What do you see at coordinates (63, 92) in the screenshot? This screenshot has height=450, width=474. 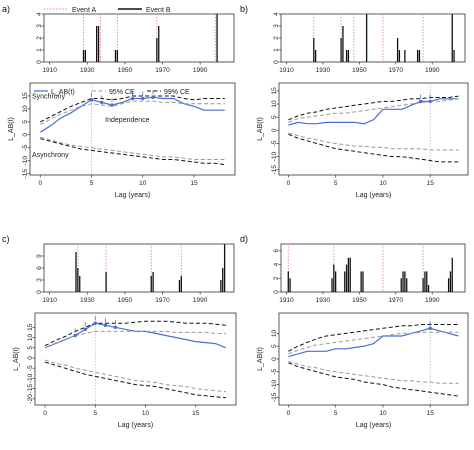 I see `legend-label-obs: L_AB(t)` at bounding box center [63, 92].